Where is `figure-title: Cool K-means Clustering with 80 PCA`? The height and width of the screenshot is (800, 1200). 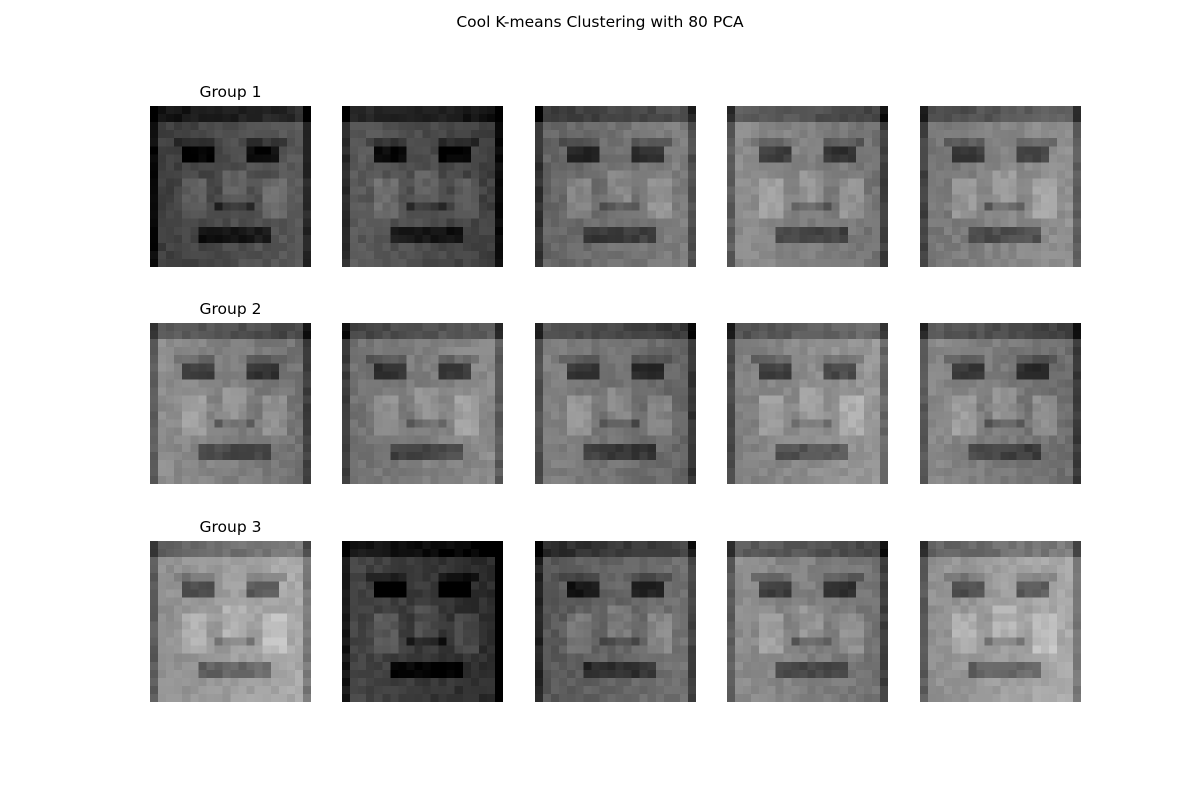 figure-title: Cool K-means Clustering with 80 PCA is located at coordinates (600, 22).